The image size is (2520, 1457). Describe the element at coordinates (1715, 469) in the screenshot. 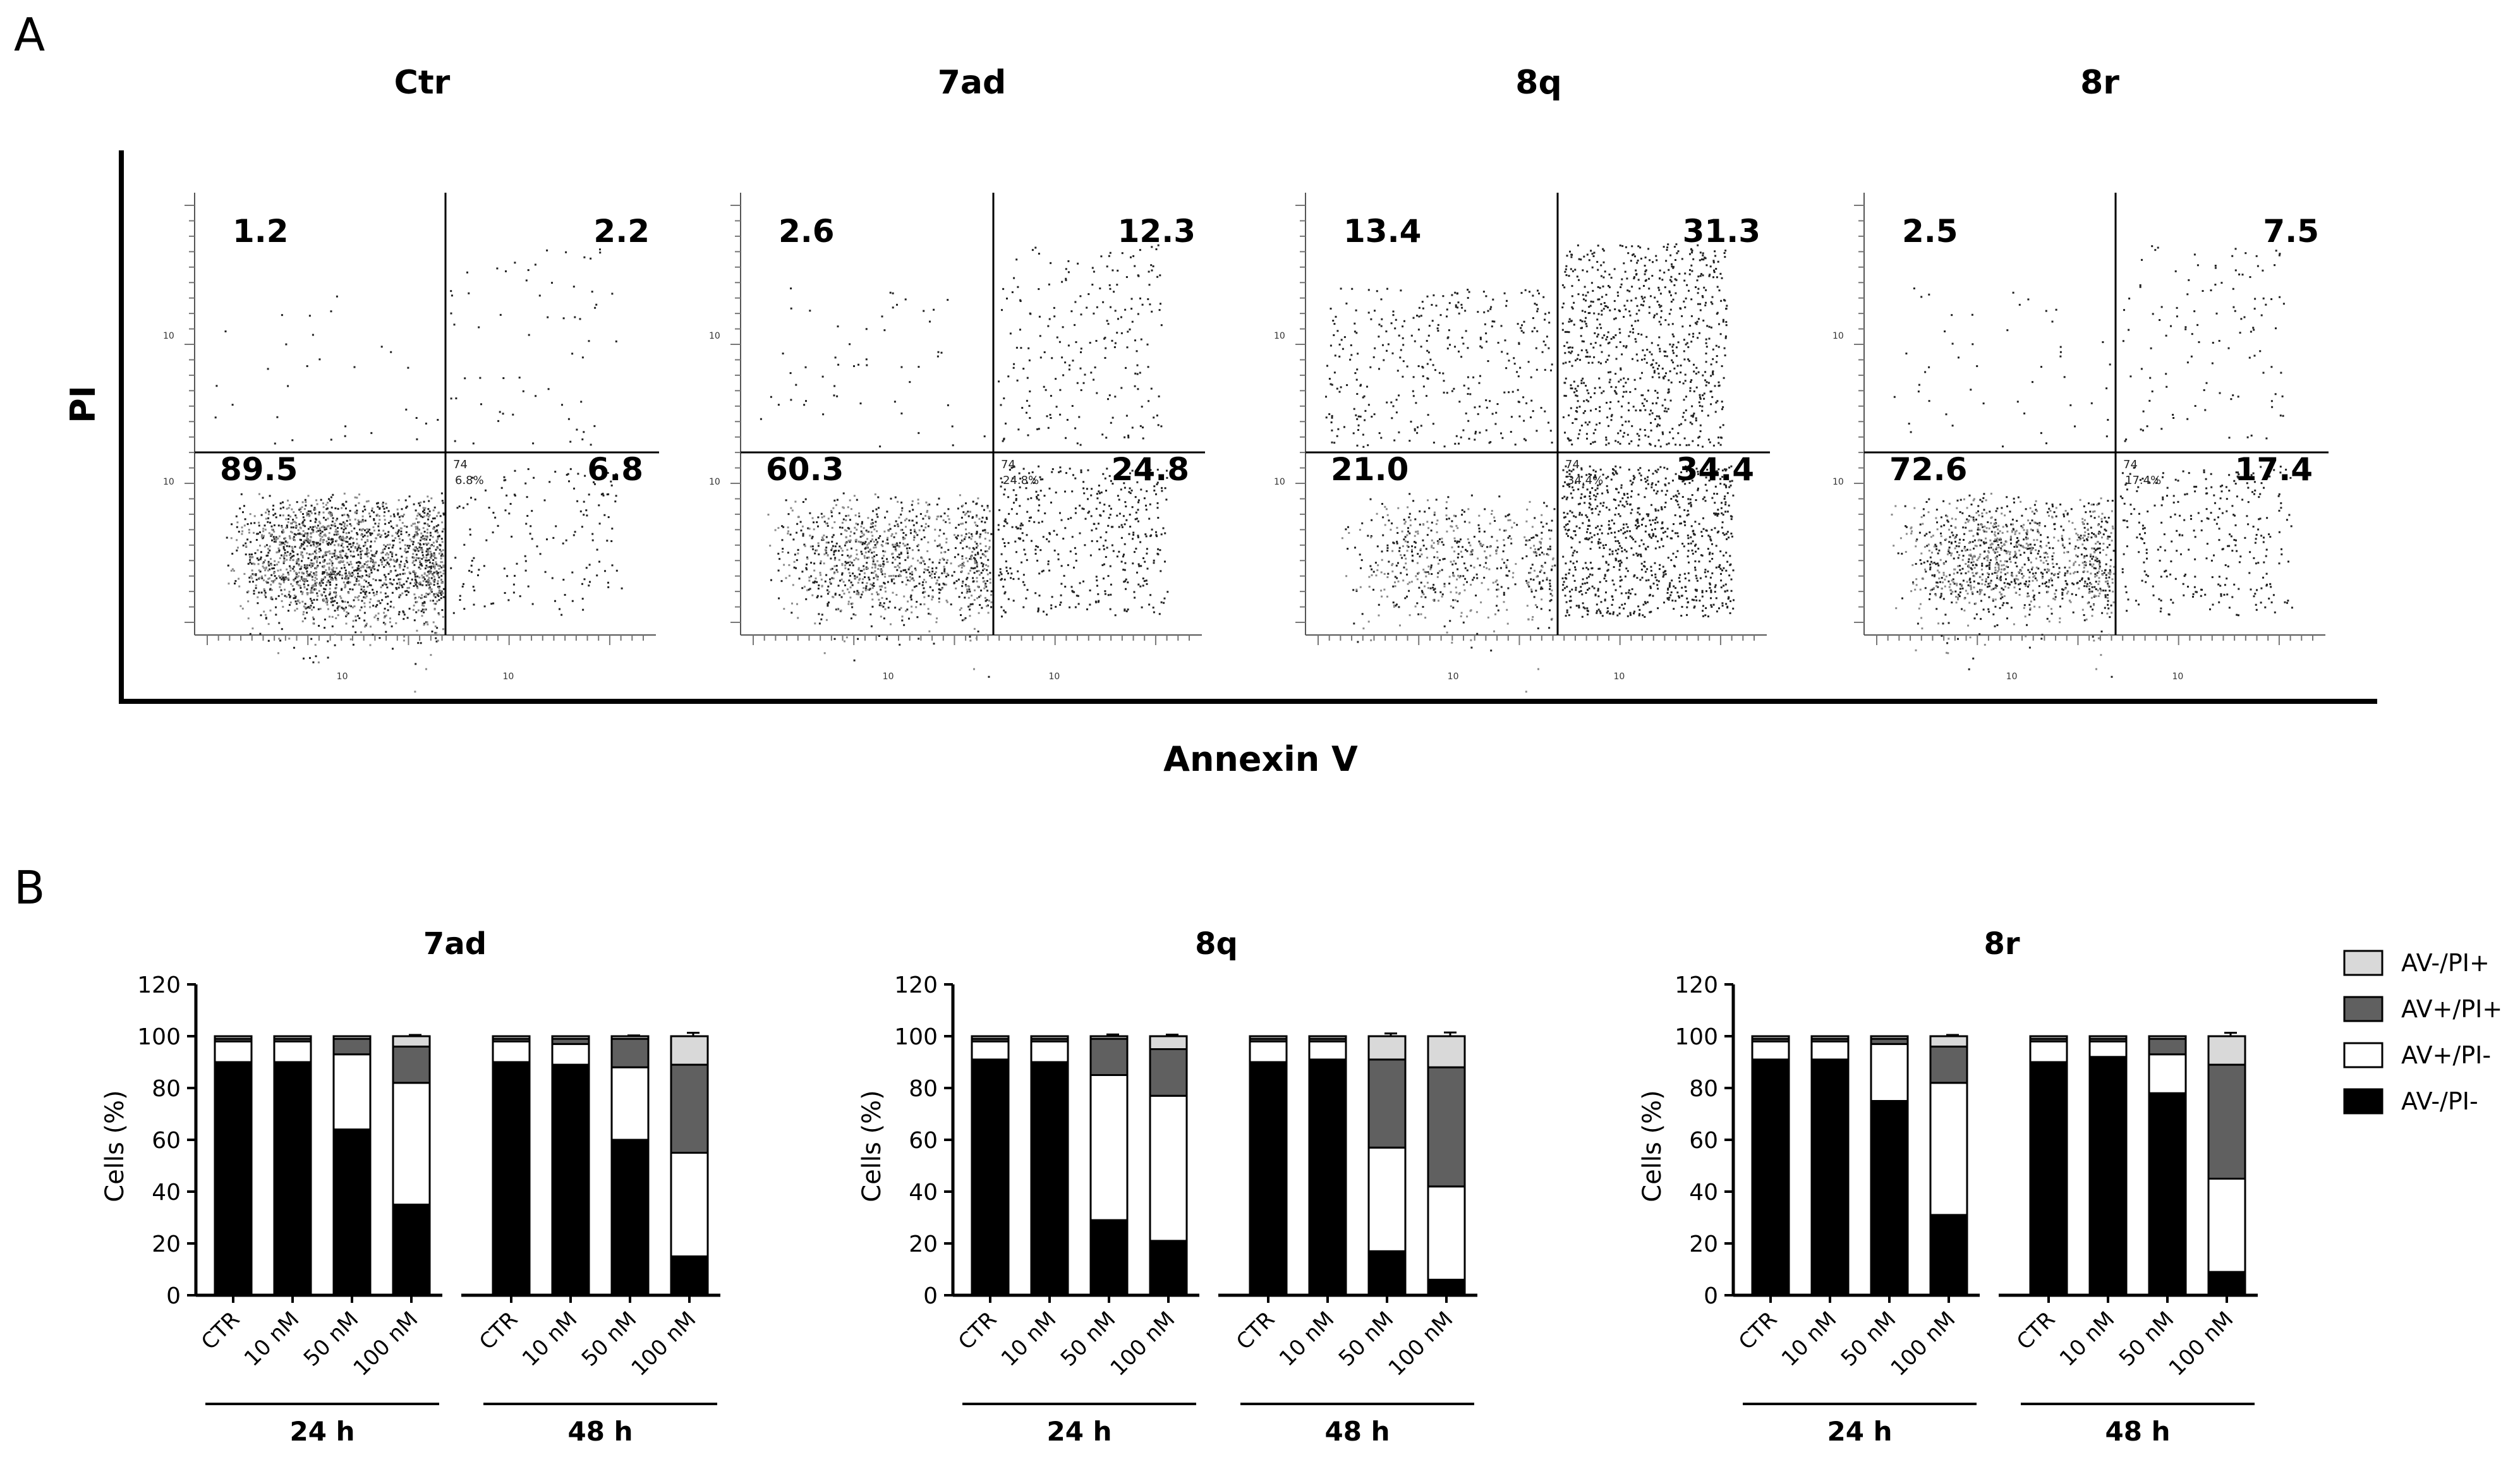

I see `quadrant-value-lr: 34.4` at that location.